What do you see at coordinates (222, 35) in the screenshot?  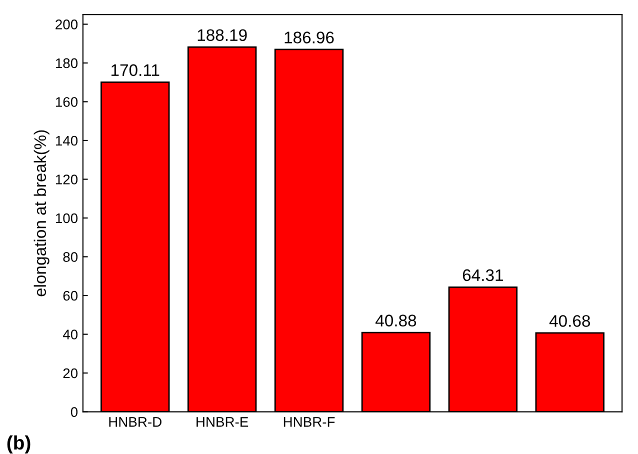 I see `data-label: 188.19` at bounding box center [222, 35].